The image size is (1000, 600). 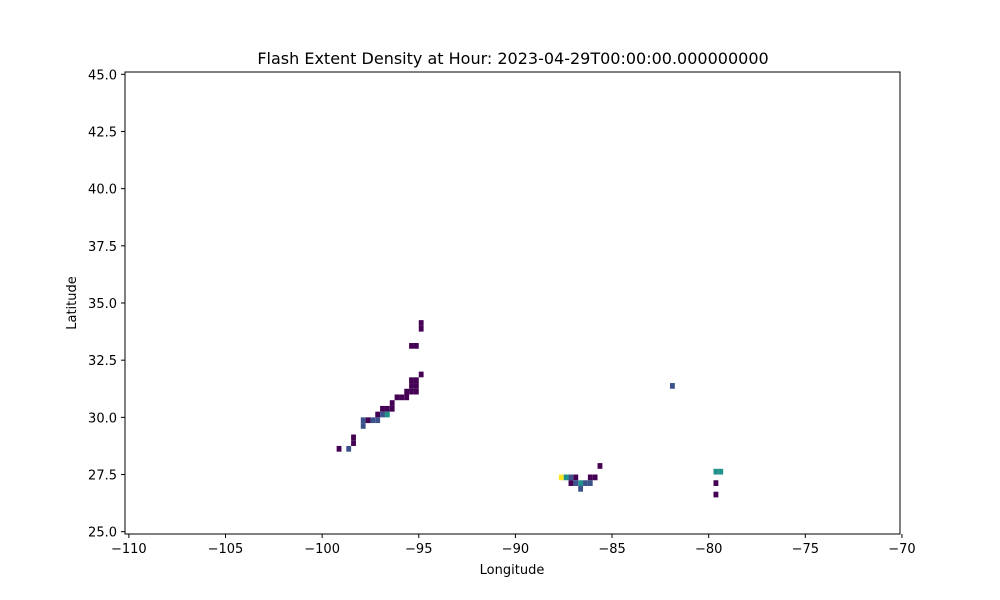 What do you see at coordinates (515, 549) in the screenshot?
I see `x-tick-label: −90` at bounding box center [515, 549].